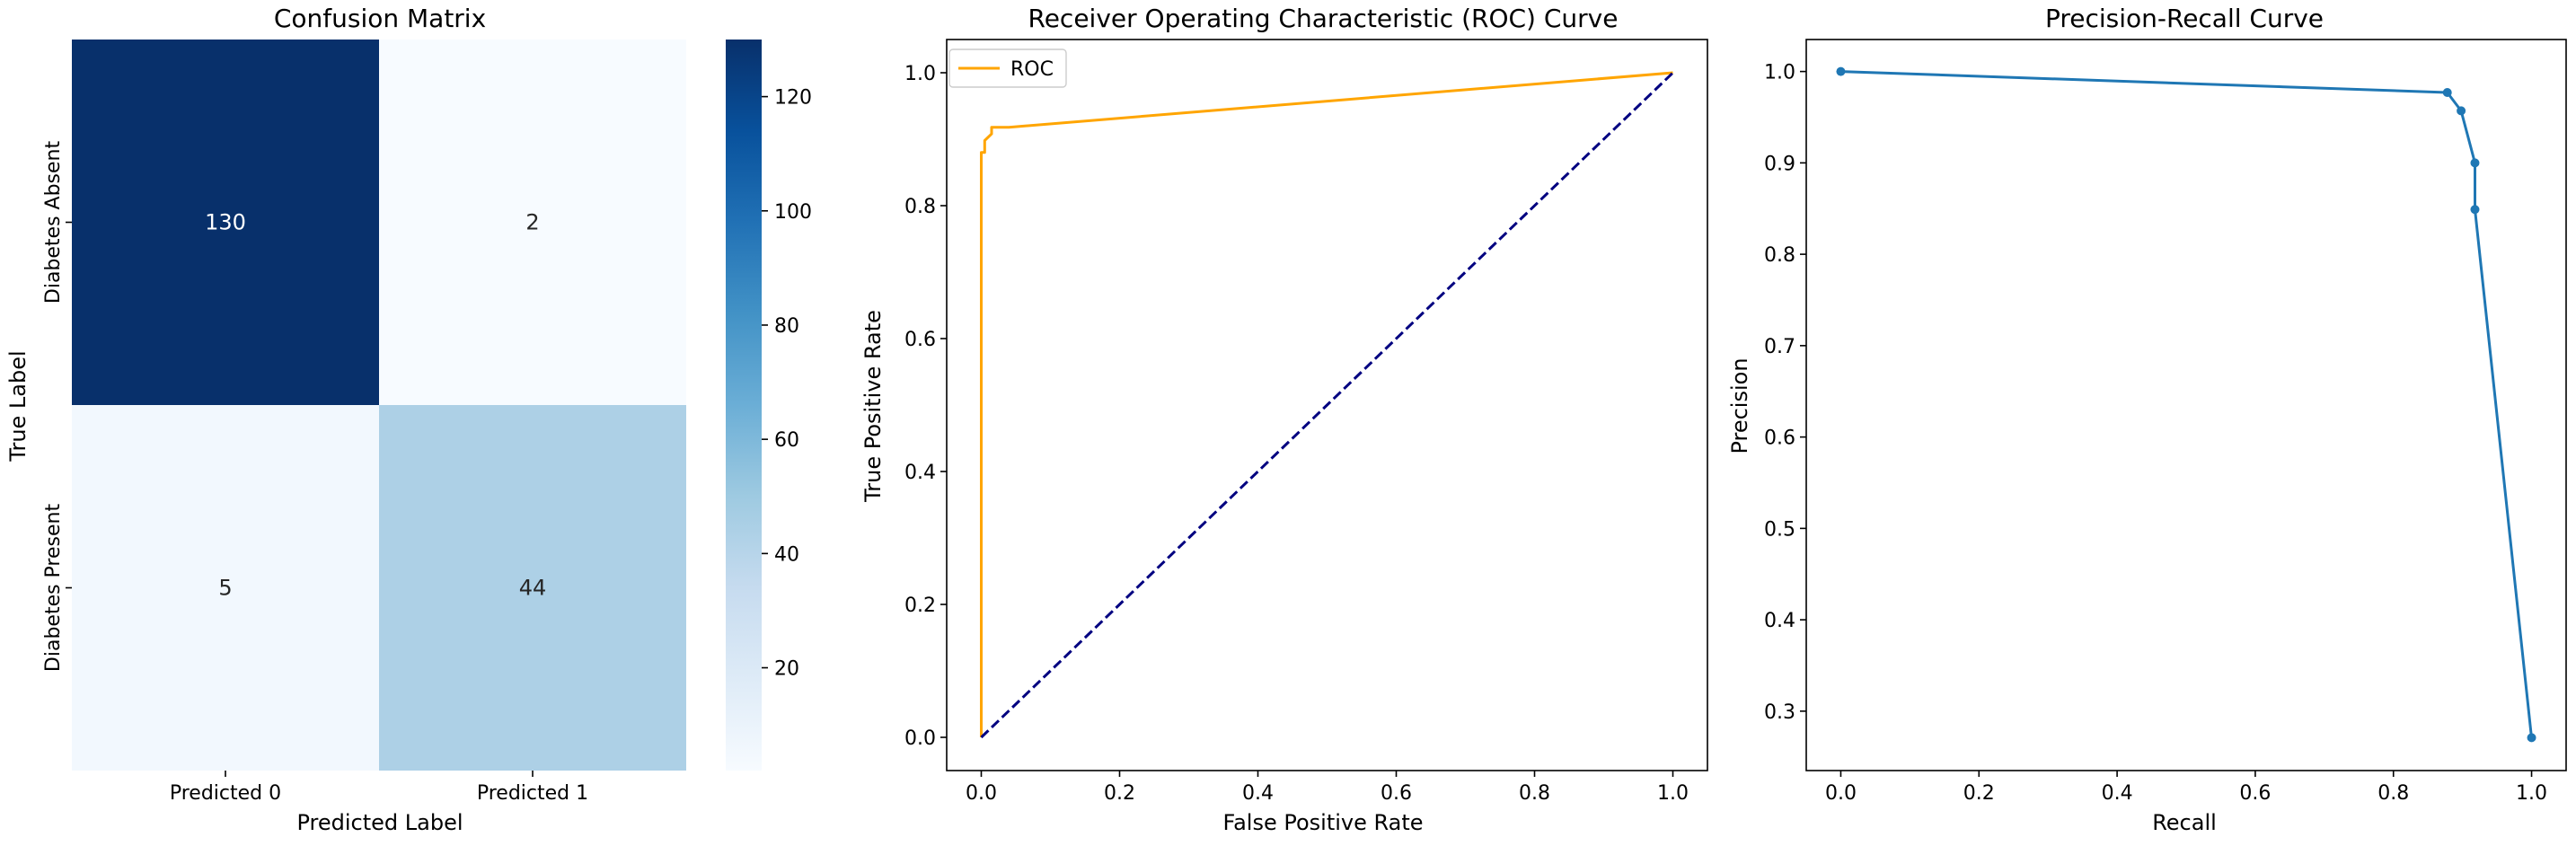 This screenshot has height=846, width=2576. I want to click on cm-cell-value: 5, so click(225, 588).